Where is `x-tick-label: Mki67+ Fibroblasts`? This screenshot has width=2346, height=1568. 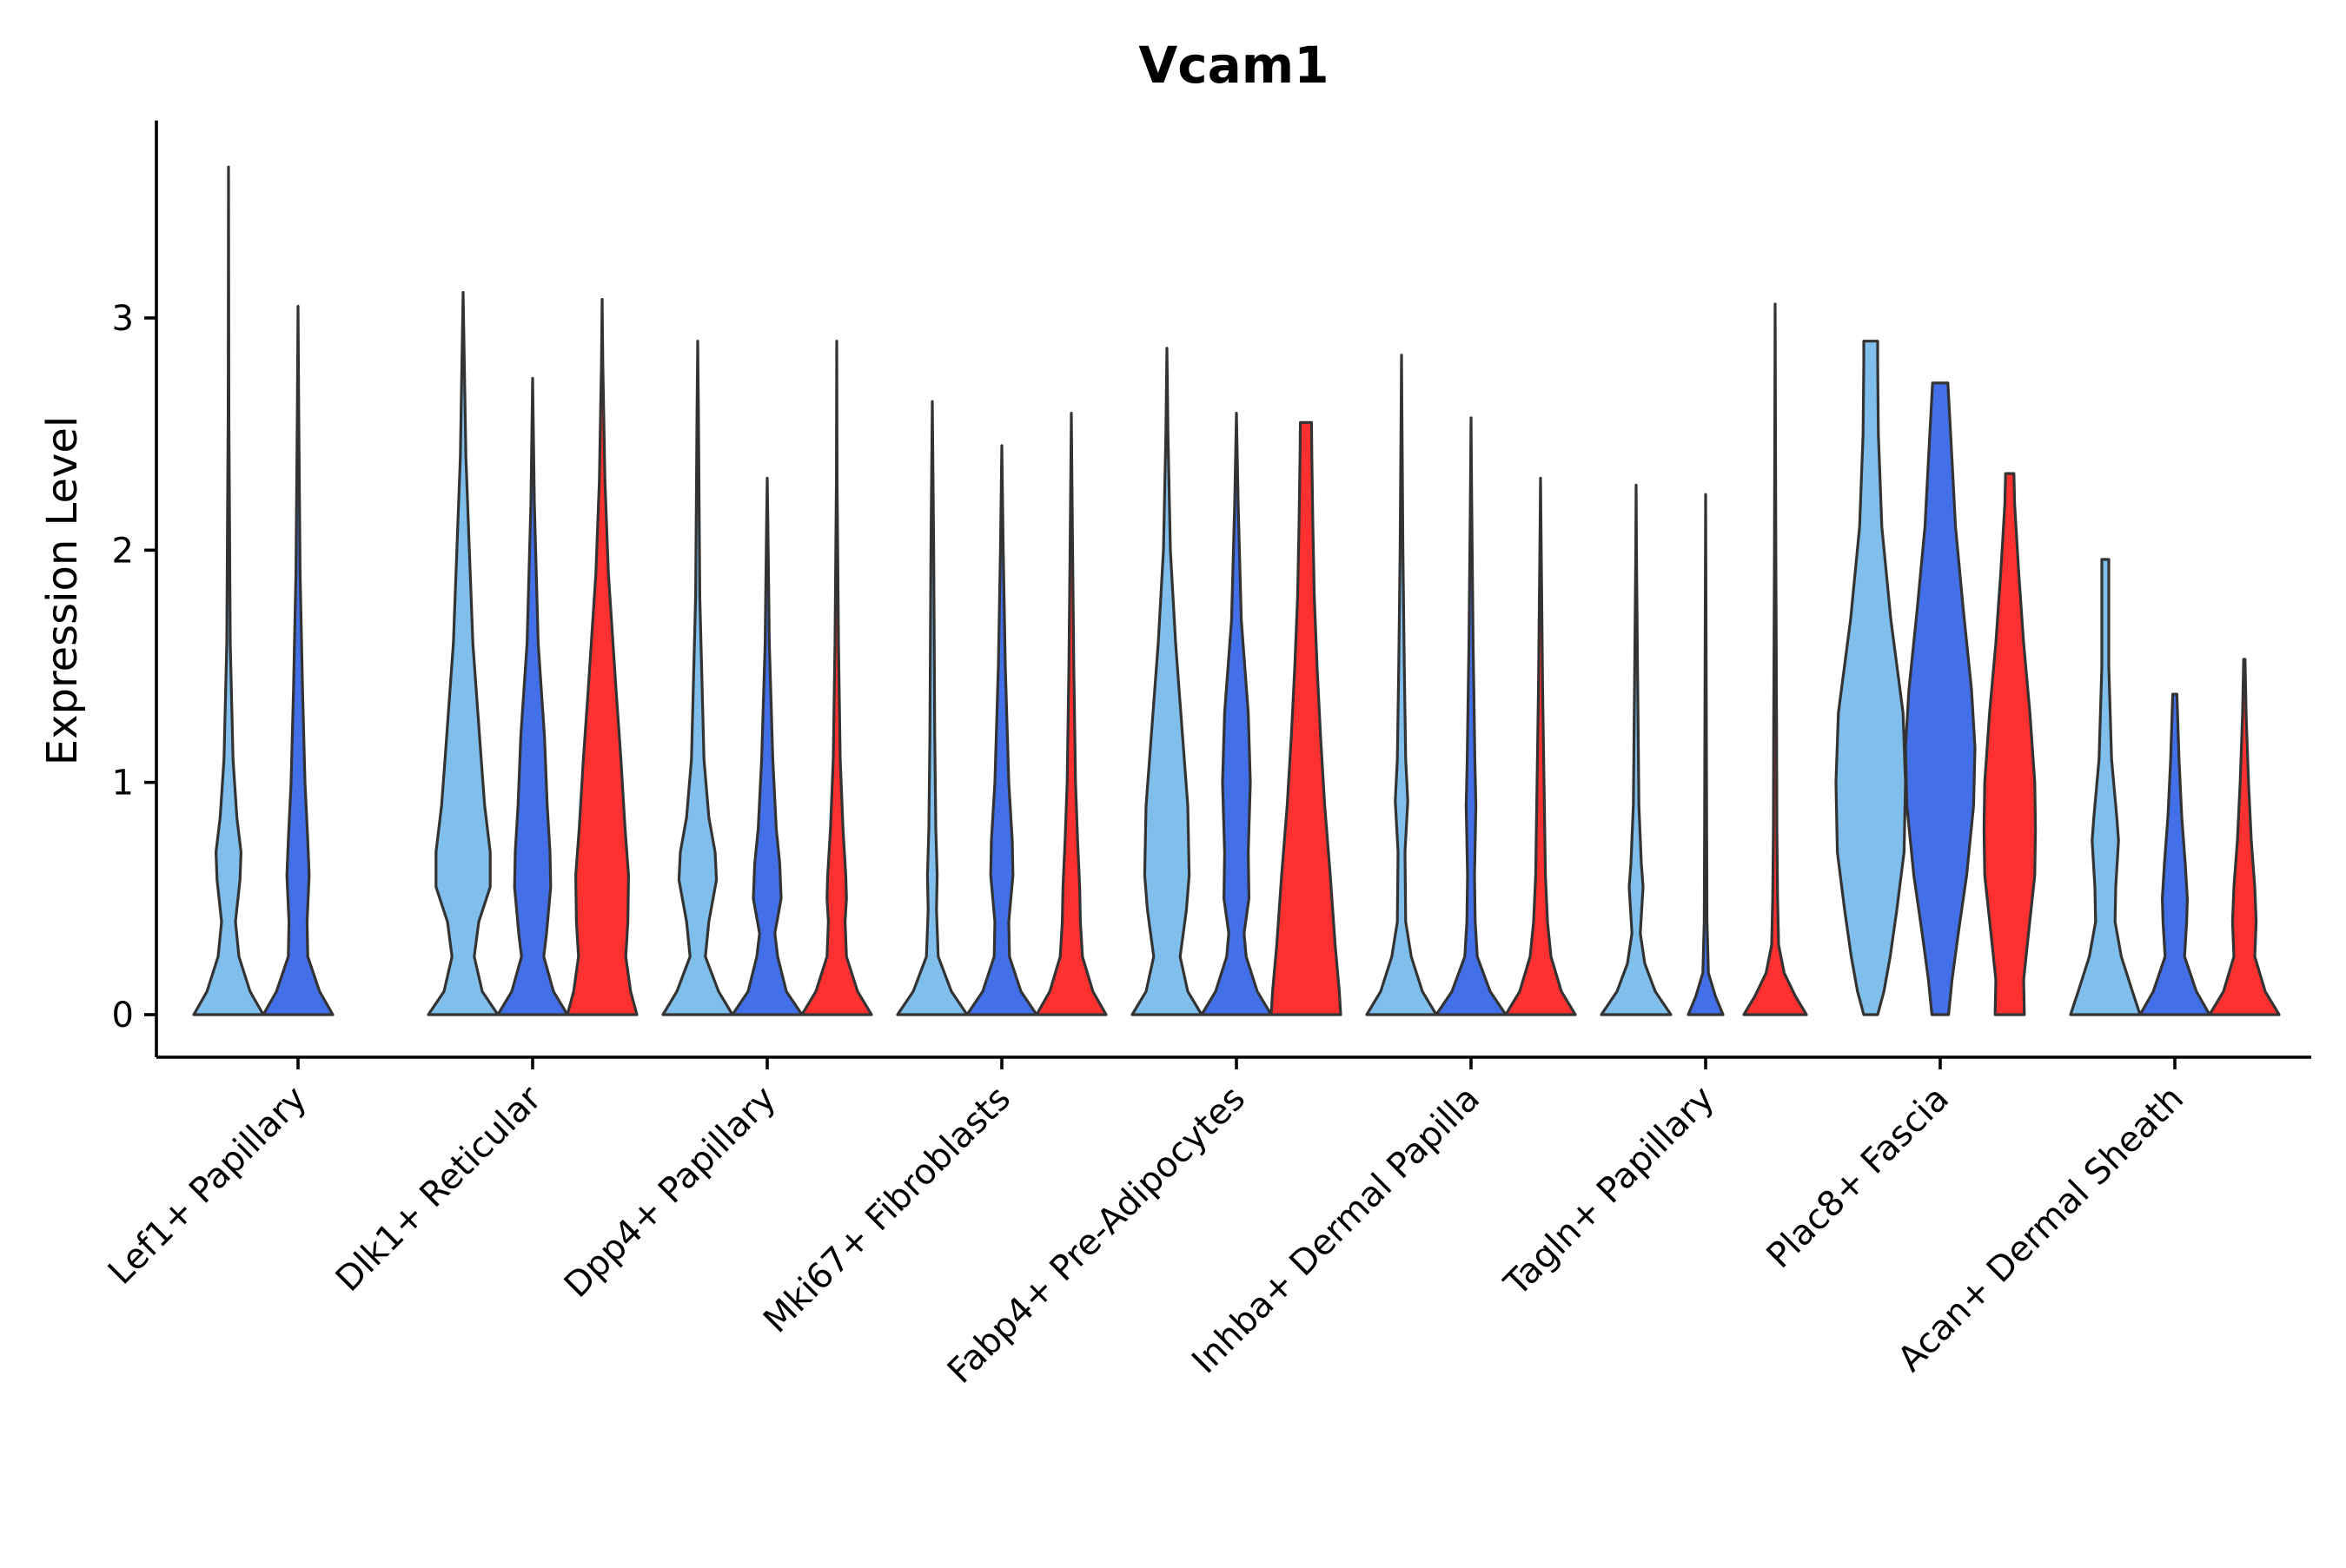
x-tick-label: Mki67+ Fibroblasts is located at coordinates (887, 1210).